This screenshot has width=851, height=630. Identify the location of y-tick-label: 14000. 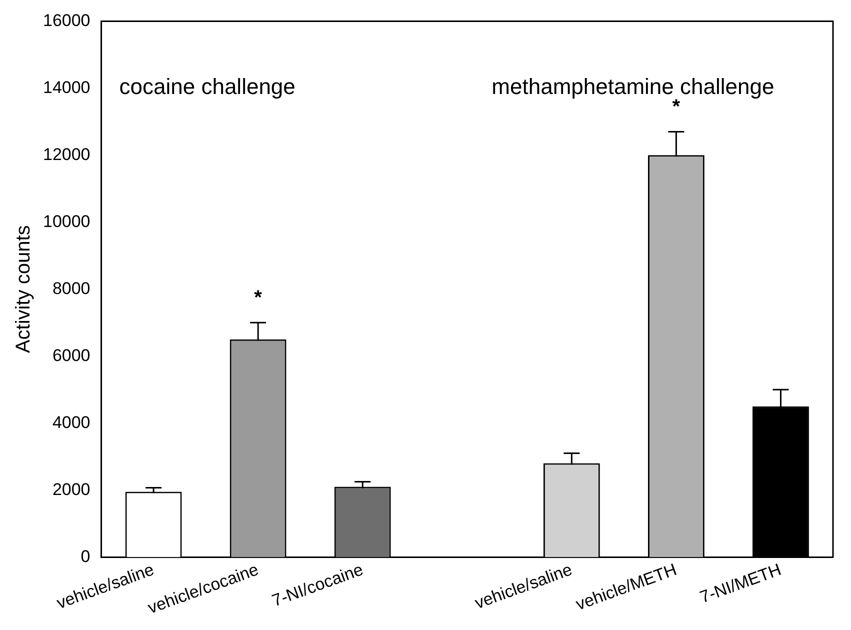
(66, 87).